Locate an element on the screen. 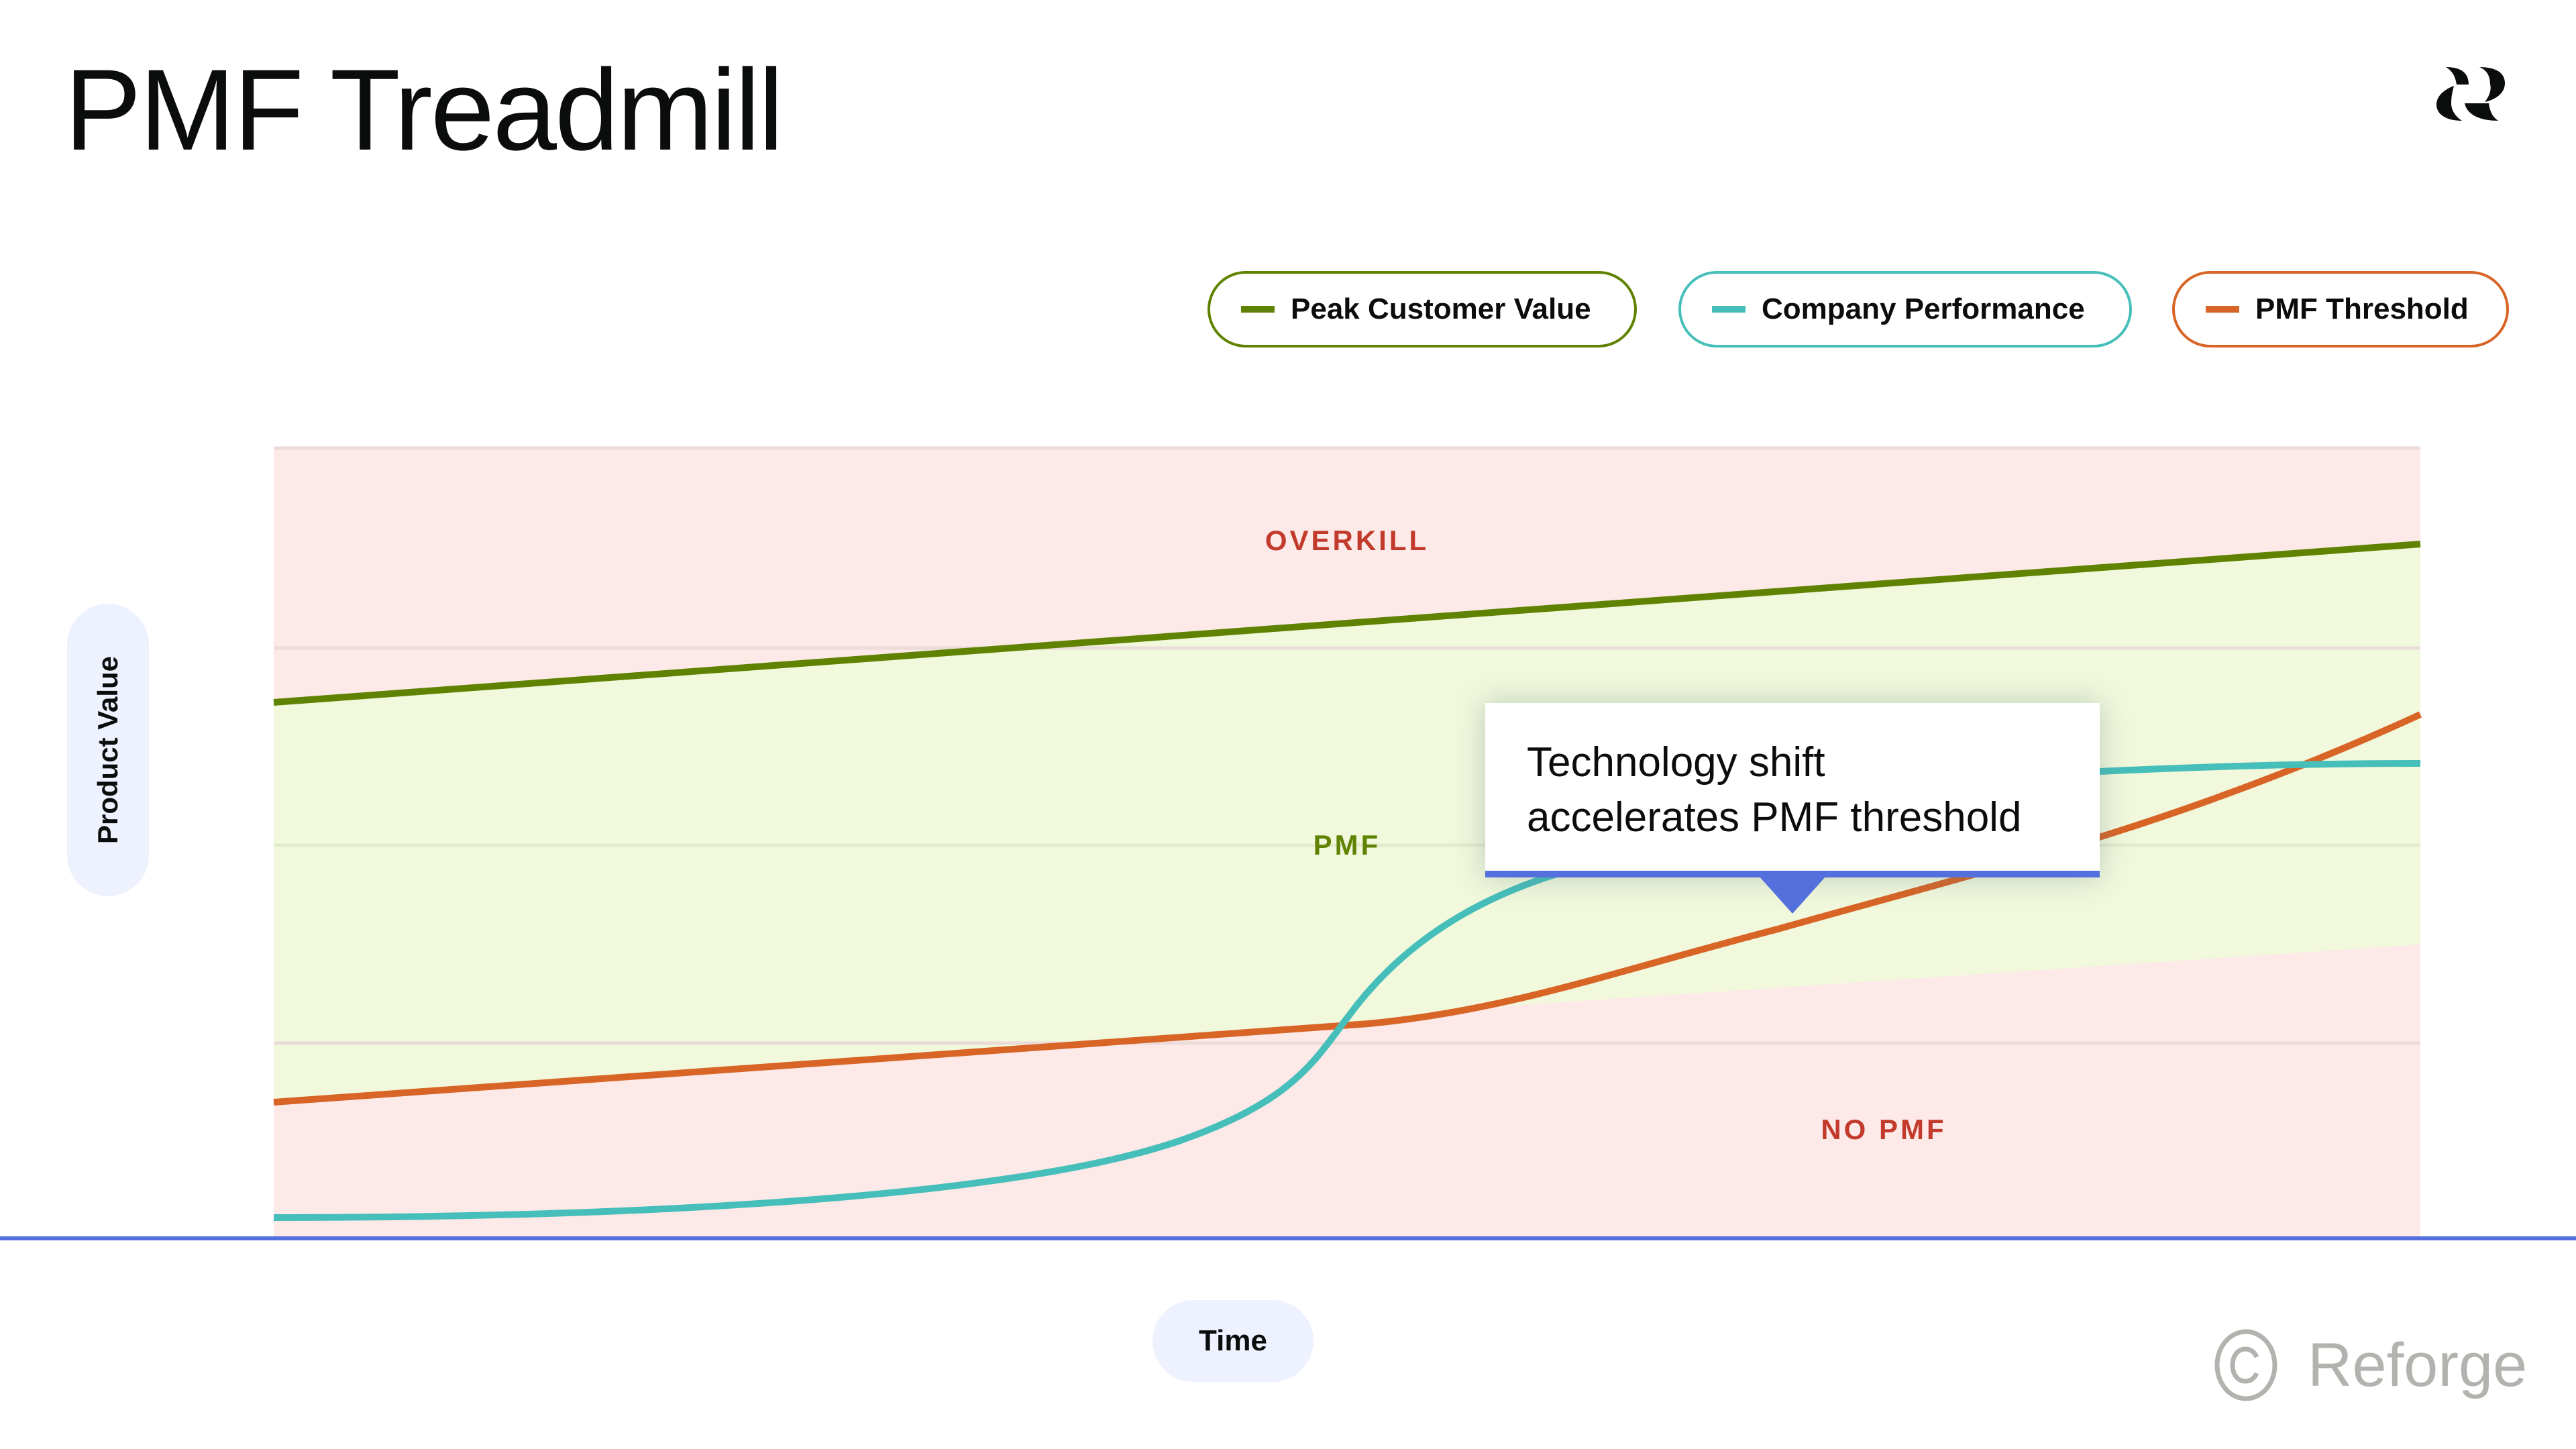  copyright-icon is located at coordinates (2245, 1365).